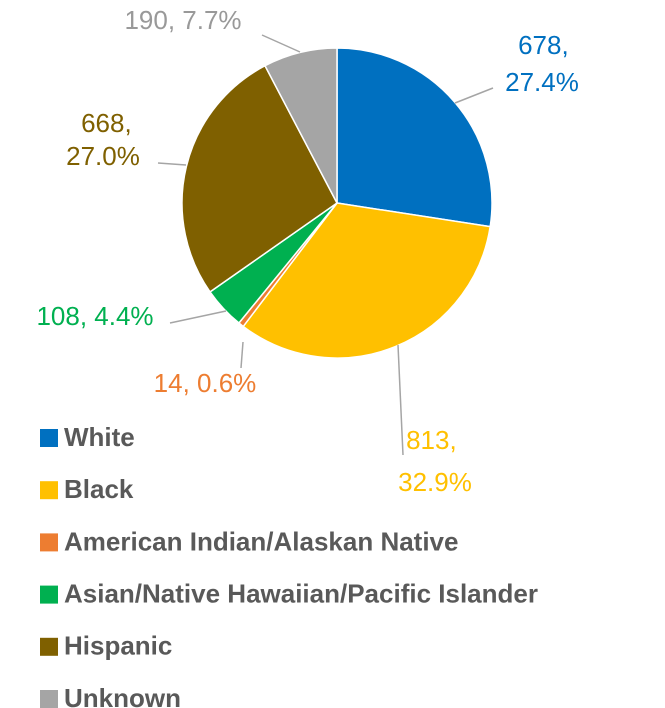 The image size is (665, 708). What do you see at coordinates (103, 139) in the screenshot?
I see `data-label: 668, 27.0%` at bounding box center [103, 139].